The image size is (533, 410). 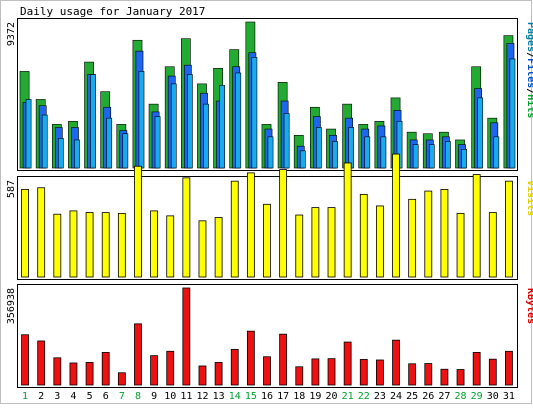 What do you see at coordinates (251, 396) in the screenshot?
I see `x-tick-label-15: 15` at bounding box center [251, 396].